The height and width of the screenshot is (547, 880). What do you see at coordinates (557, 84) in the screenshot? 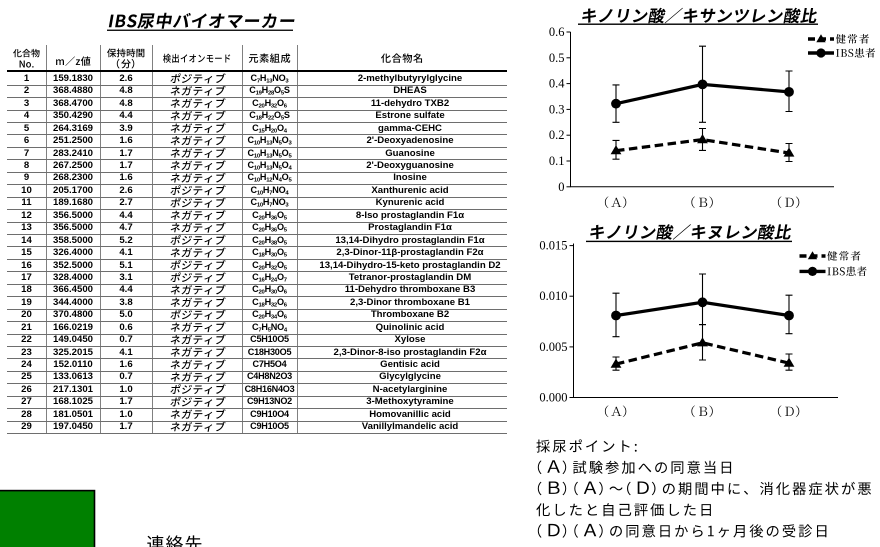
I see `svg-text: 0.4` at bounding box center [557, 84].